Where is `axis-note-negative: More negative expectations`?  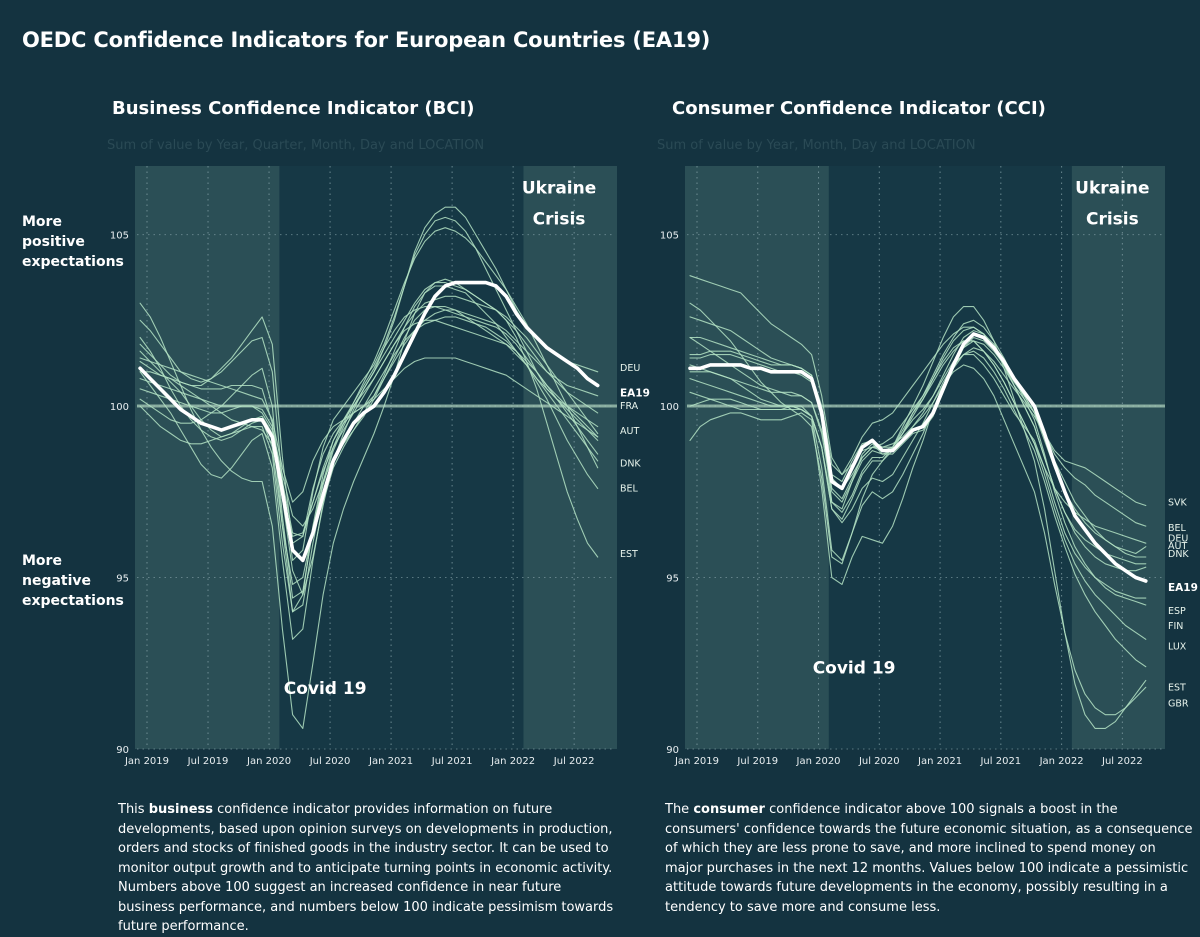
axis-note-negative: More negative expectations is located at coordinates (73, 581).